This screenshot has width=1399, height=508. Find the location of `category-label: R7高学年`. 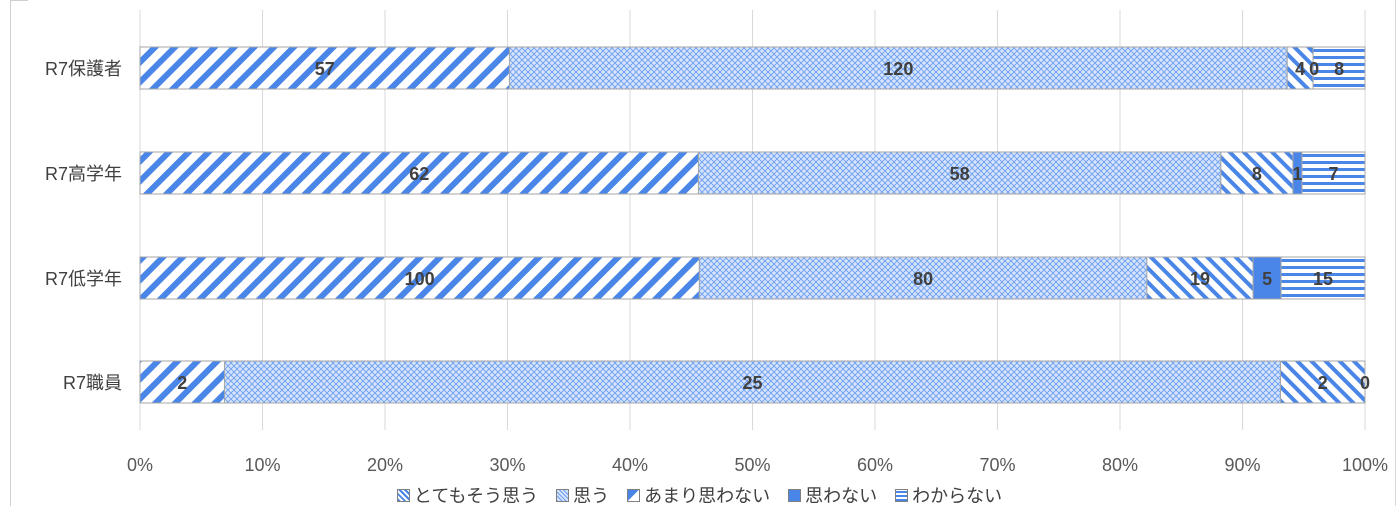

category-label: R7高学年 is located at coordinates (83, 174).